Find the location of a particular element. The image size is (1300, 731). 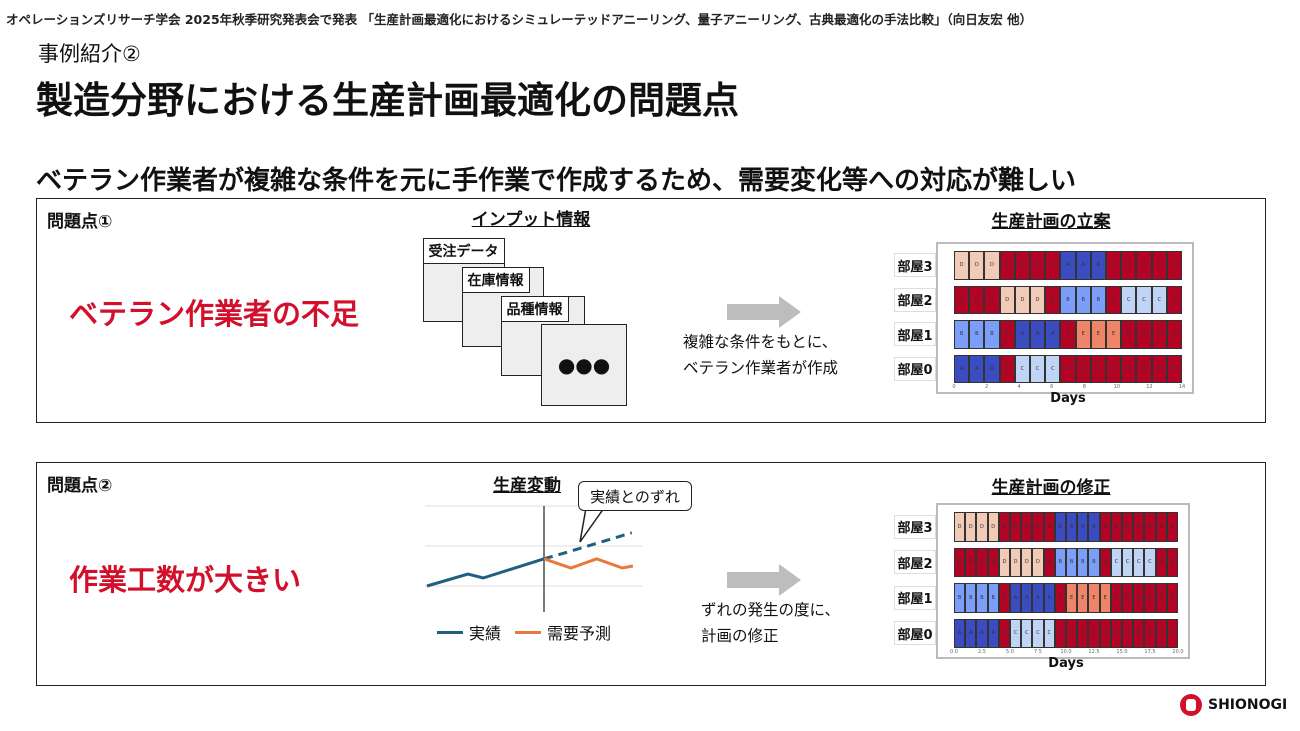

room-label: 部屋0 is located at coordinates (915, 368).